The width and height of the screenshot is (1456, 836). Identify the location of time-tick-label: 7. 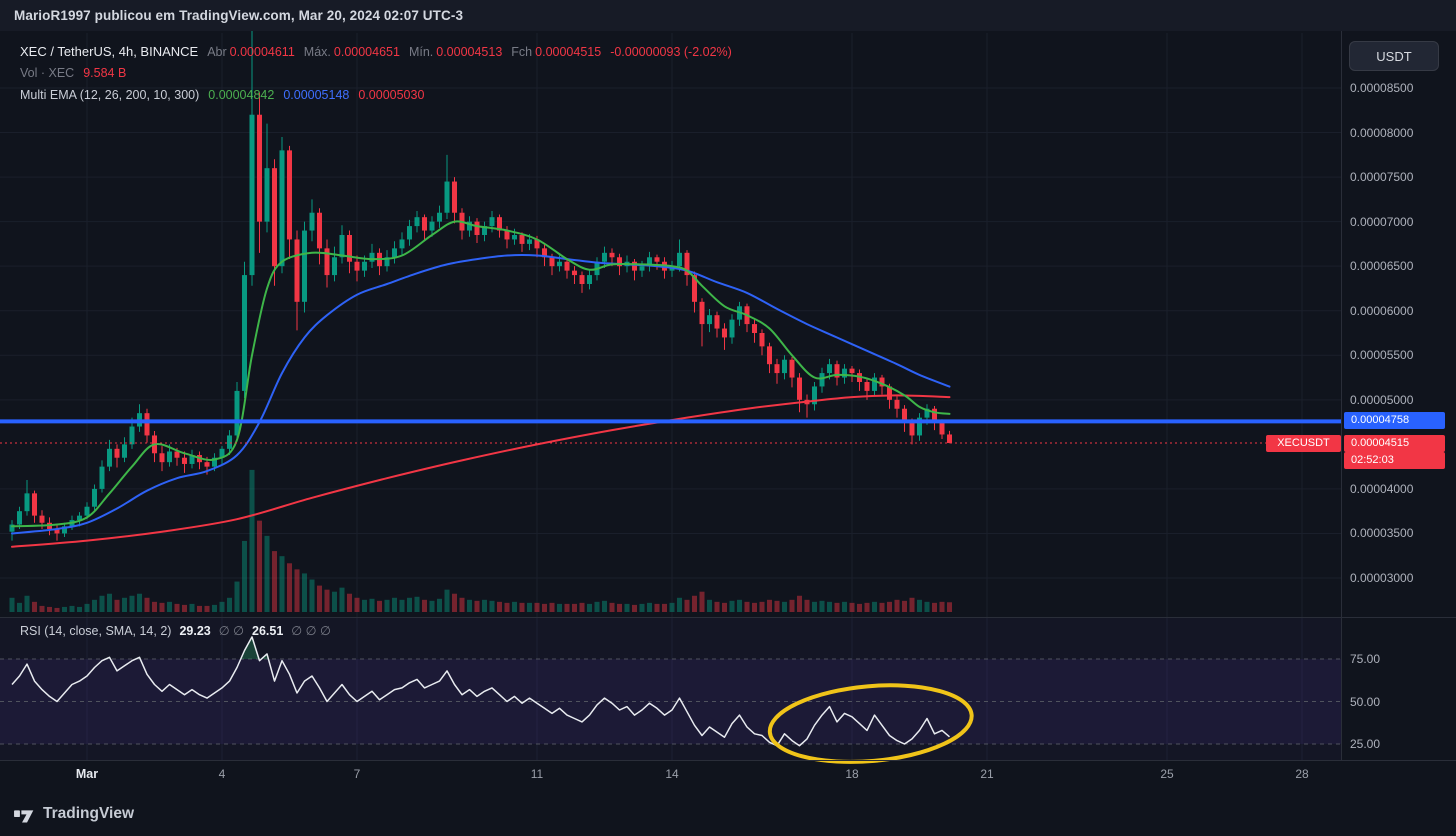
(357, 774).